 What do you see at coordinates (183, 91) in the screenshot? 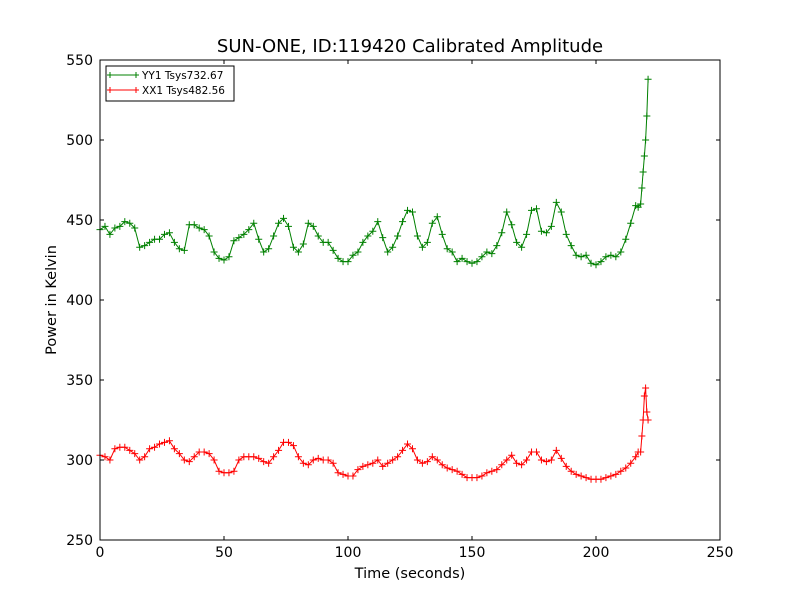
I see `legend-label: XX1 Tsys482.56` at bounding box center [183, 91].